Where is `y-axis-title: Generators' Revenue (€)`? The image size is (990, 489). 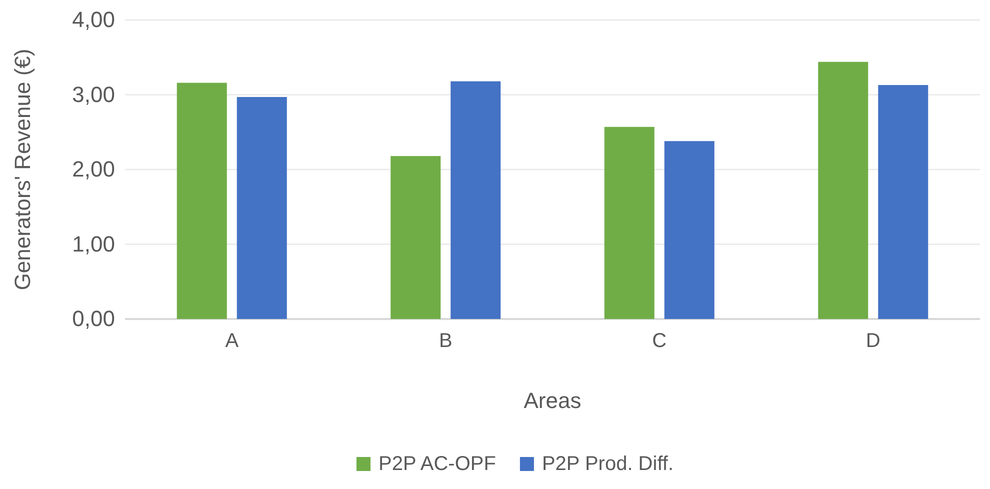 y-axis-title: Generators' Revenue (€) is located at coordinates (22, 169).